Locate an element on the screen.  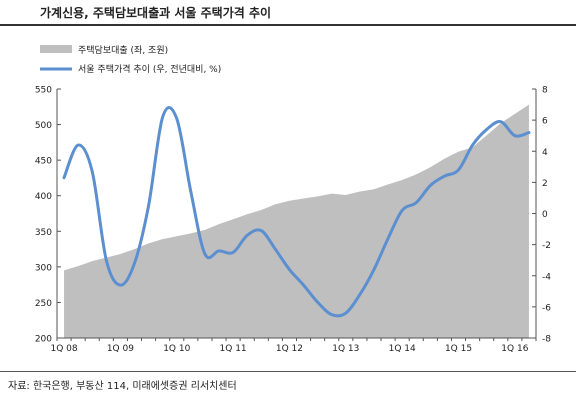
right-tick-label: -2 is located at coordinates (546, 246).